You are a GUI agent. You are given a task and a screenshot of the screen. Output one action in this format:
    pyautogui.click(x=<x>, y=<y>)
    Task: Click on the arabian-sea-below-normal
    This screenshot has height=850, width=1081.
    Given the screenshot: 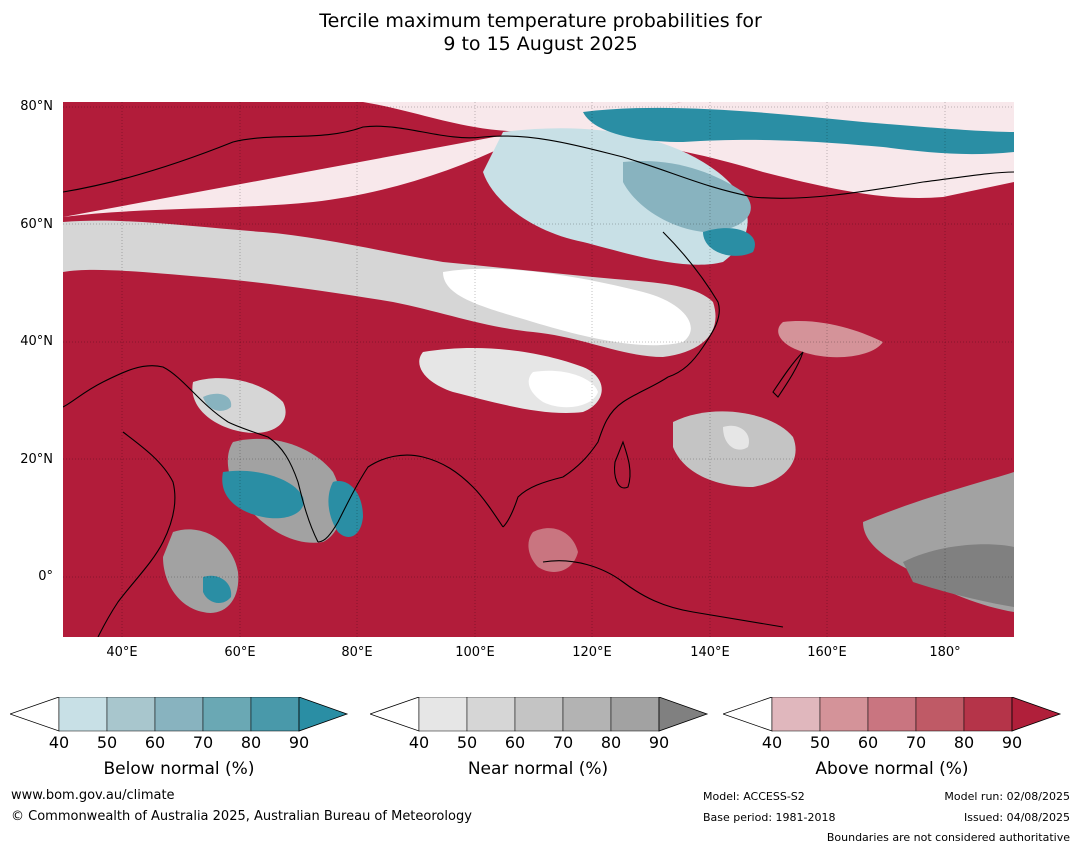 What is the action you would take?
    pyautogui.click(x=263, y=494)
    